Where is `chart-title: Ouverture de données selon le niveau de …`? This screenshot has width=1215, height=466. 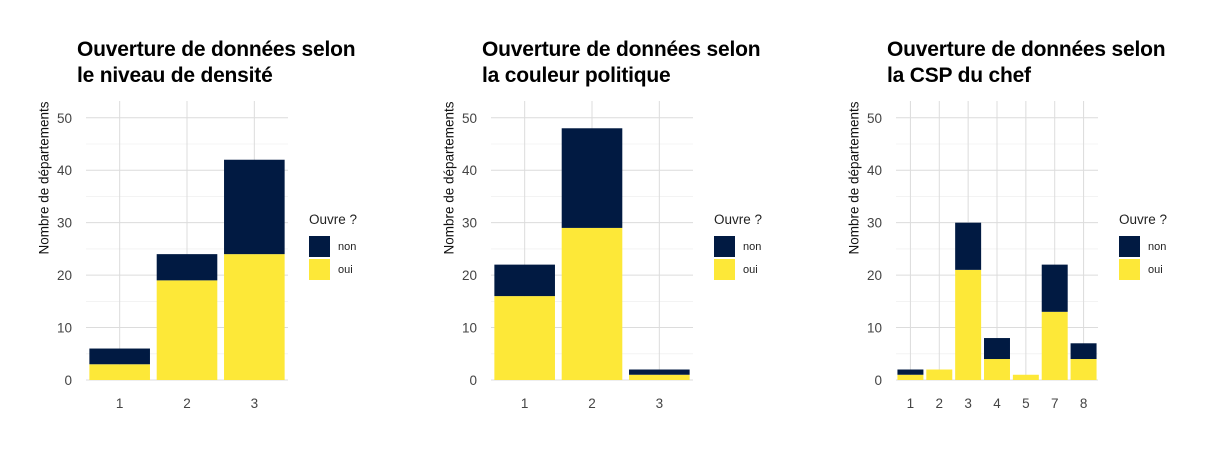 chart-title: Ouverture de données selon le niveau de … is located at coordinates (216, 63).